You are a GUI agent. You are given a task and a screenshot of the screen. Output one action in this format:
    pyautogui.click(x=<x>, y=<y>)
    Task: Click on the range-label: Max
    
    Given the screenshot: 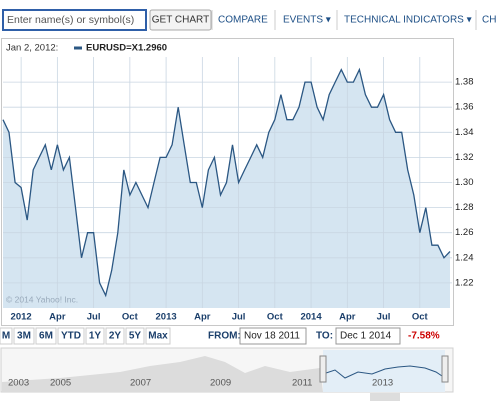 What is the action you would take?
    pyautogui.click(x=158, y=336)
    